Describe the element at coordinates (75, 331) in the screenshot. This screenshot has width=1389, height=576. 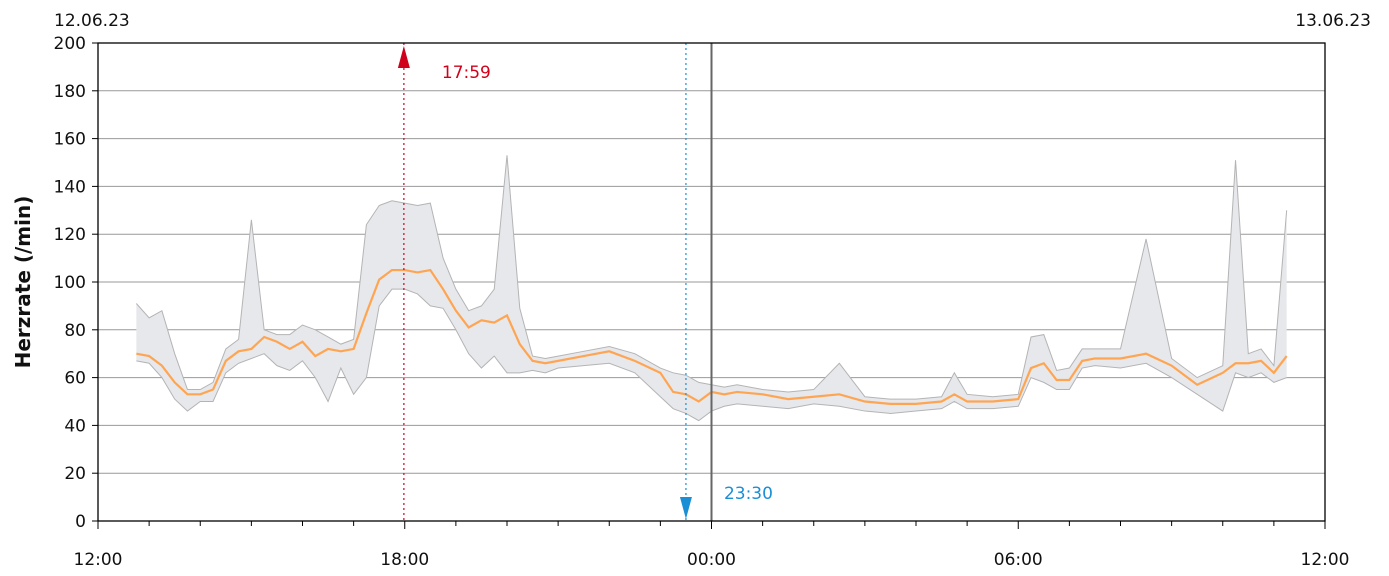
I see `y-tick-label: 80` at that location.